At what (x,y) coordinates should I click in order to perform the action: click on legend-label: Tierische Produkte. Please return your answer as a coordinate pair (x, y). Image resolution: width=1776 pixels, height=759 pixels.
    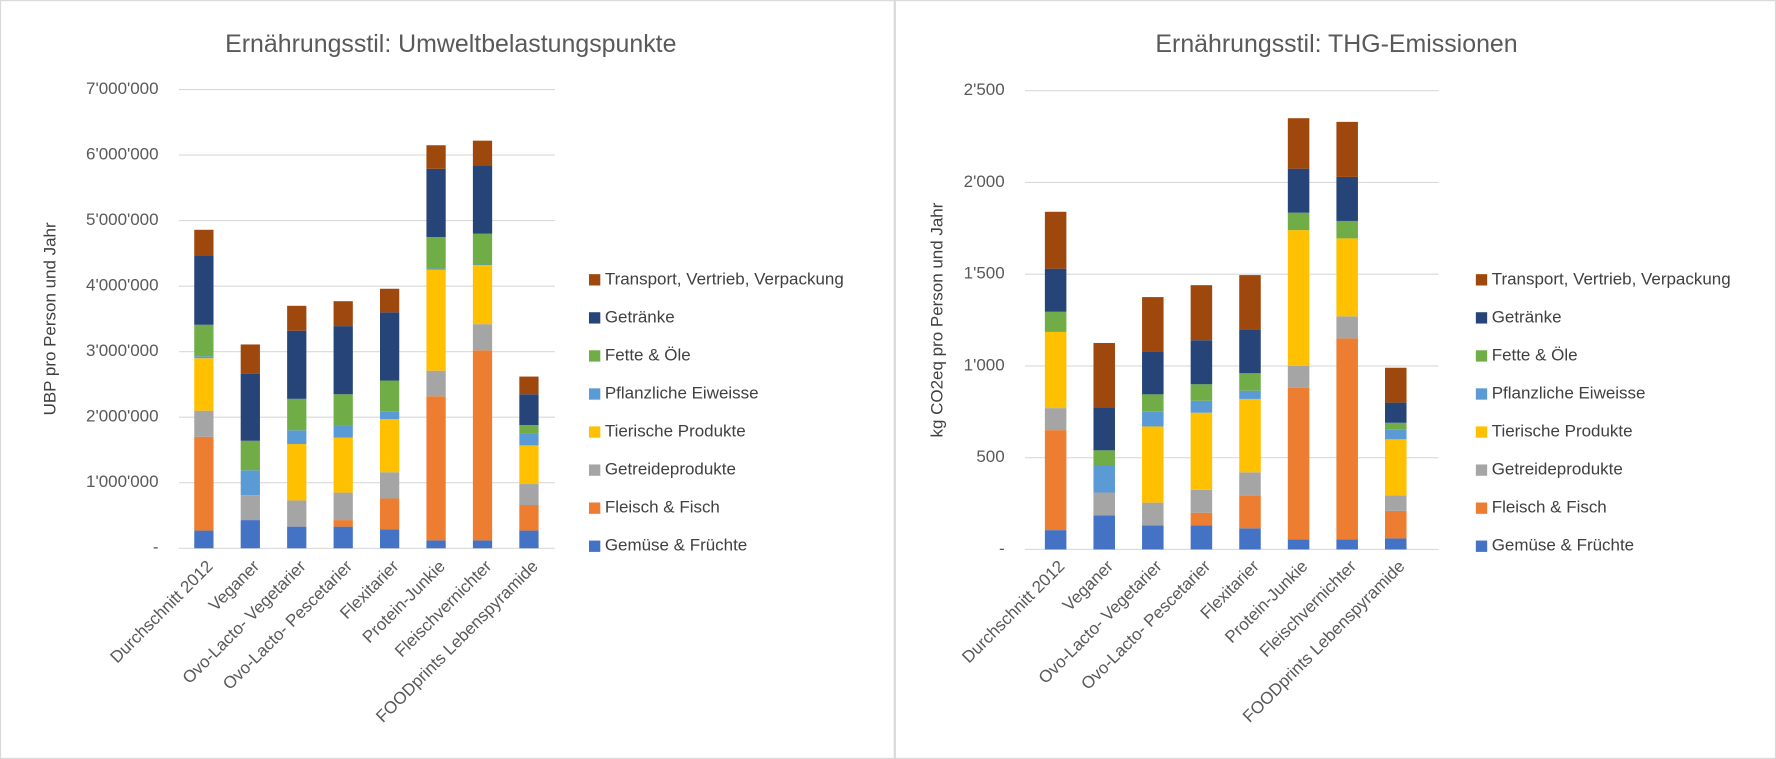
    Looking at the image, I should click on (675, 431).